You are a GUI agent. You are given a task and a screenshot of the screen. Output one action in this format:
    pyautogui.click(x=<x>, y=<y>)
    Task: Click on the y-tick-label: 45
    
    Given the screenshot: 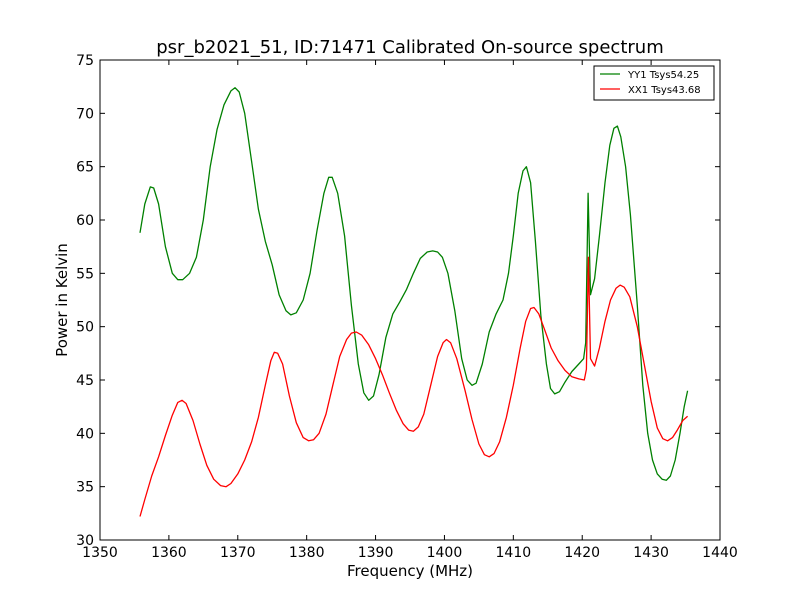 What is the action you would take?
    pyautogui.click(x=85, y=381)
    